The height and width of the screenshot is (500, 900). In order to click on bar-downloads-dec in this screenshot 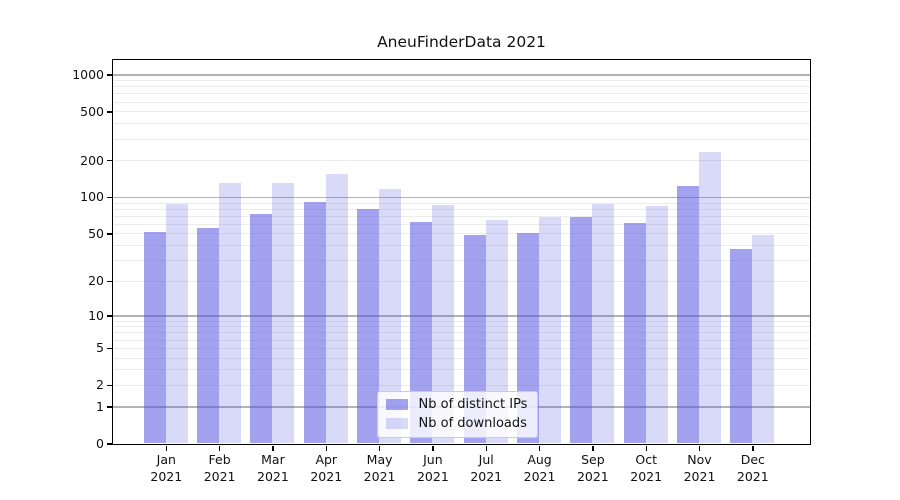, I will do `click(763, 339)`.